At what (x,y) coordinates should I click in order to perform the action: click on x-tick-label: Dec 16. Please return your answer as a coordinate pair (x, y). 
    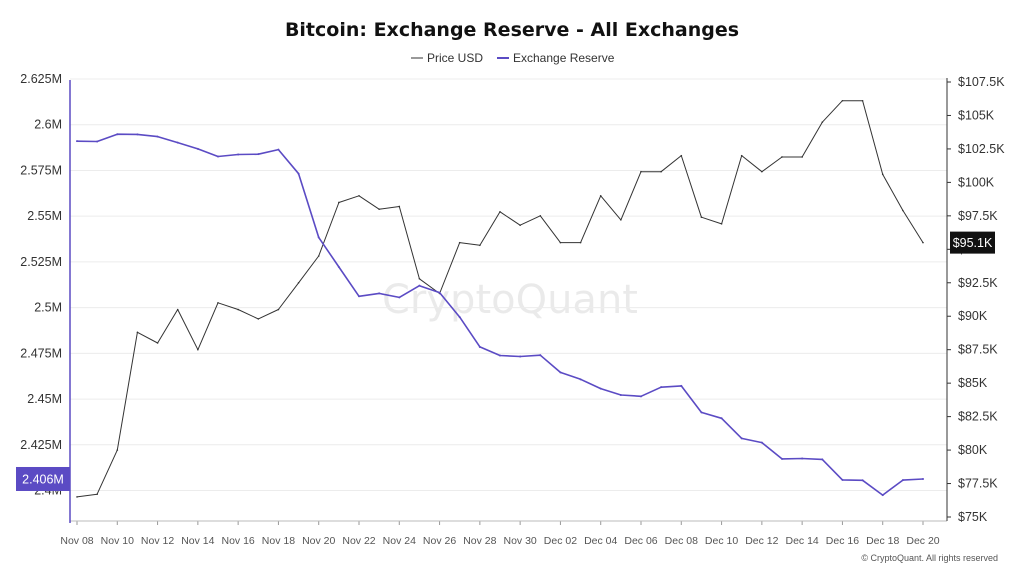
    Looking at the image, I should click on (842, 541).